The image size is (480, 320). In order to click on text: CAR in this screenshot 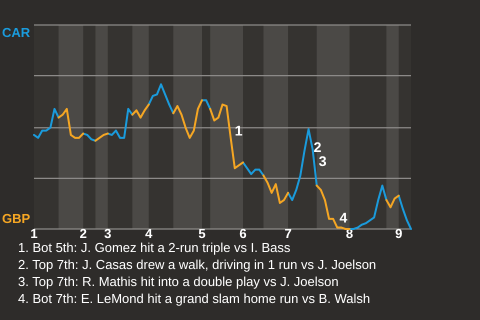, I will do `click(16, 32)`.